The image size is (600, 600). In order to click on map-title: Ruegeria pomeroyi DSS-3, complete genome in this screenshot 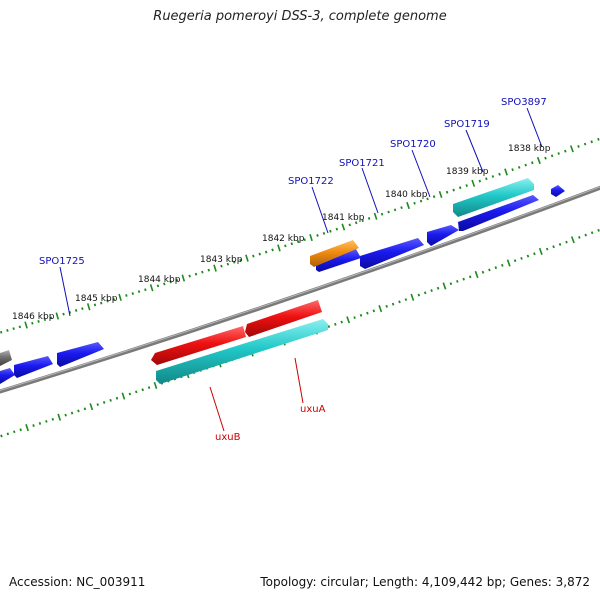, I will do `click(300, 16)`.